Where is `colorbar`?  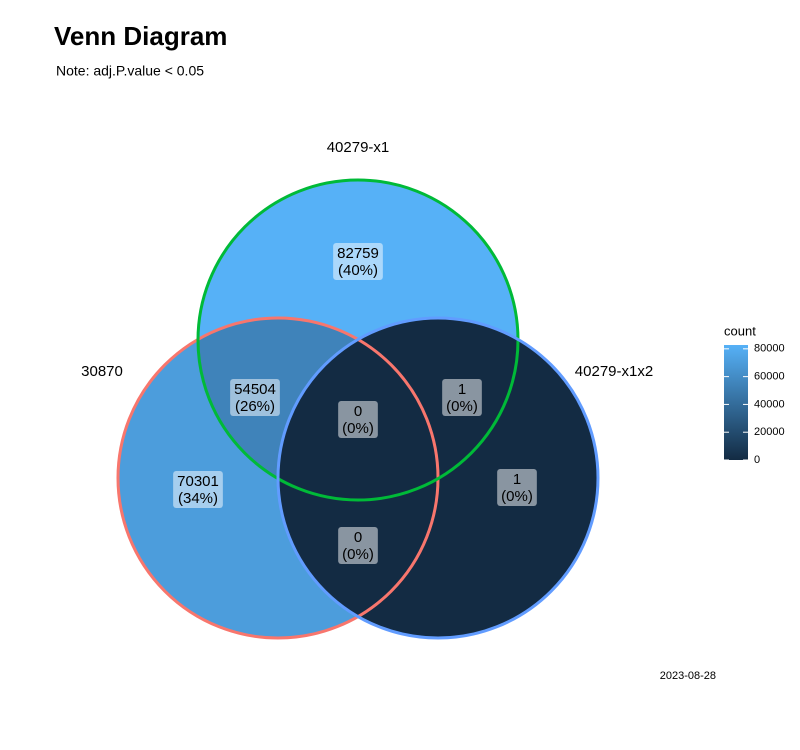 colorbar is located at coordinates (736, 402).